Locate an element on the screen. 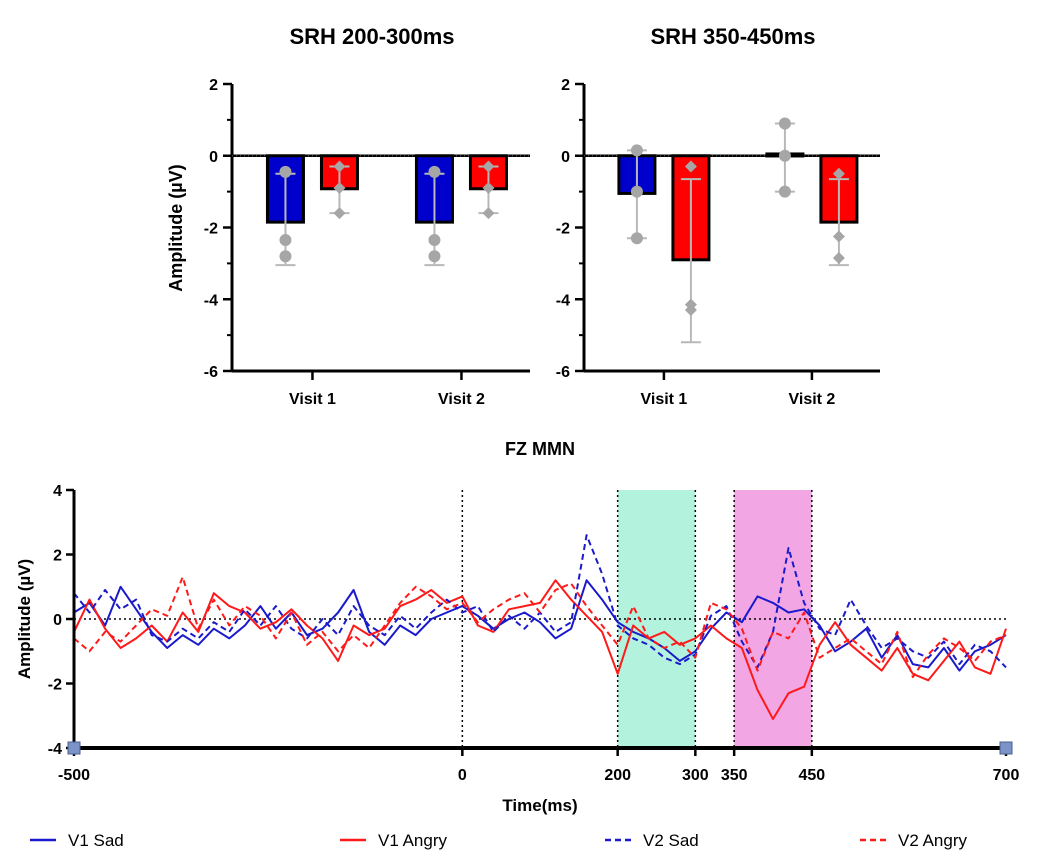 The height and width of the screenshot is (861, 1038). y-tick-label: 4 is located at coordinates (57, 491).